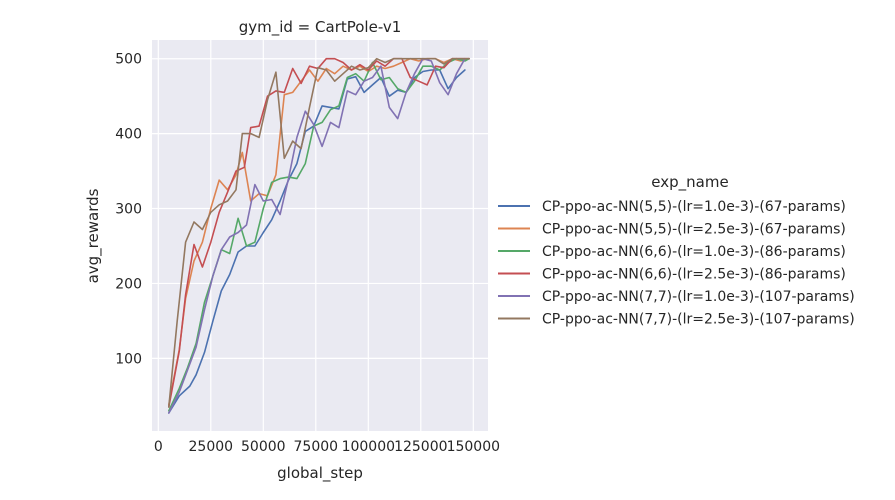 The width and height of the screenshot is (895, 500). What do you see at coordinates (158, 447) in the screenshot?
I see `x-tick-label: 0` at bounding box center [158, 447].